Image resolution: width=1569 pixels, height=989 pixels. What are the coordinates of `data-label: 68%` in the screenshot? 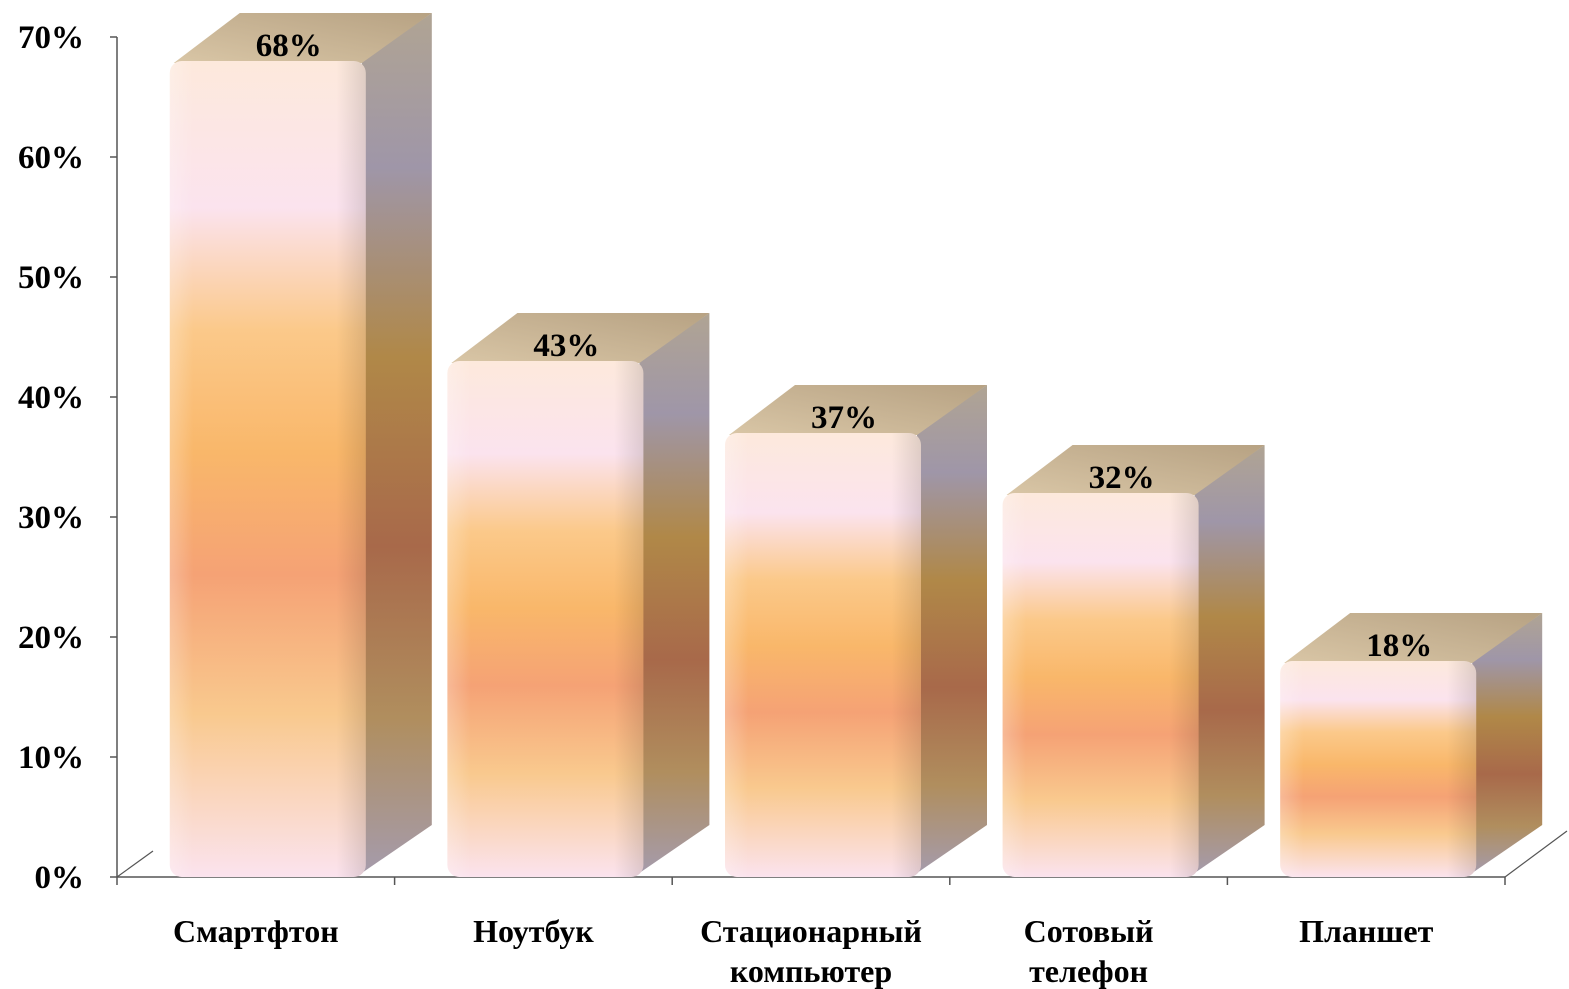 It's located at (289, 46).